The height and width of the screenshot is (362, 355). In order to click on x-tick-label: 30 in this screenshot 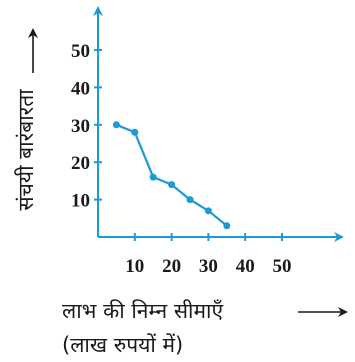, I will do `click(208, 266)`.